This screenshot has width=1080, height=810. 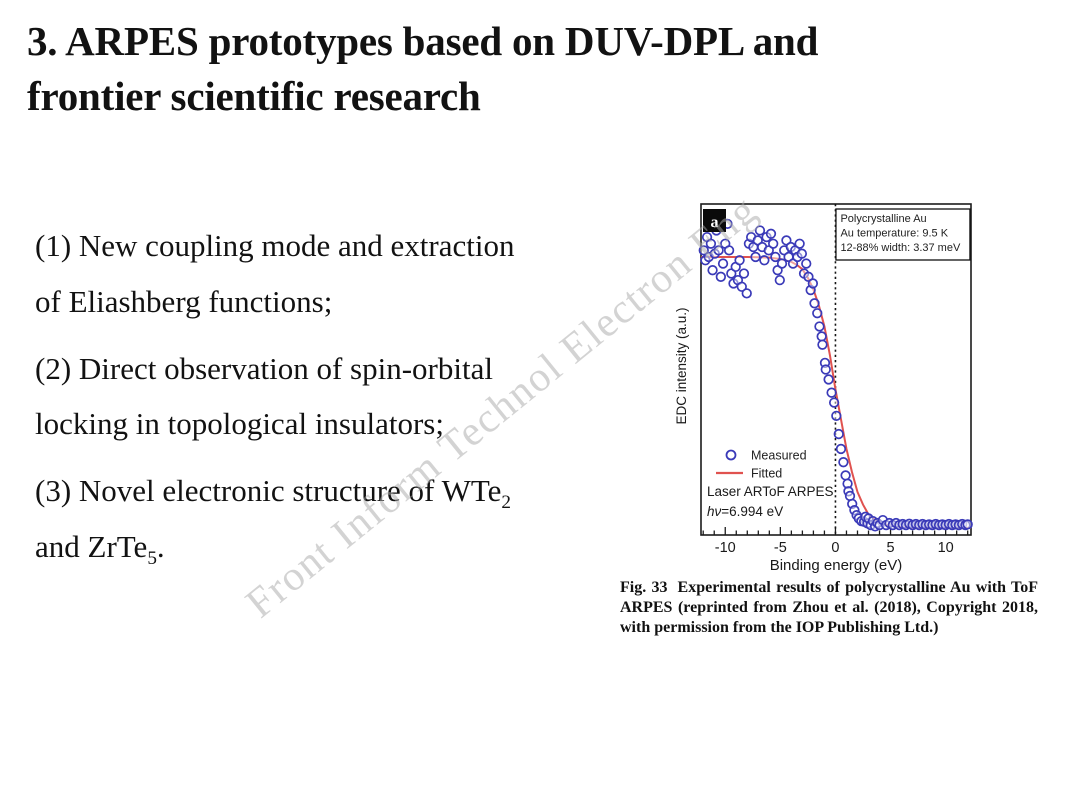 What do you see at coordinates (770, 491) in the screenshot?
I see `legend-instrument-label: Laser ARToF ARPES` at bounding box center [770, 491].